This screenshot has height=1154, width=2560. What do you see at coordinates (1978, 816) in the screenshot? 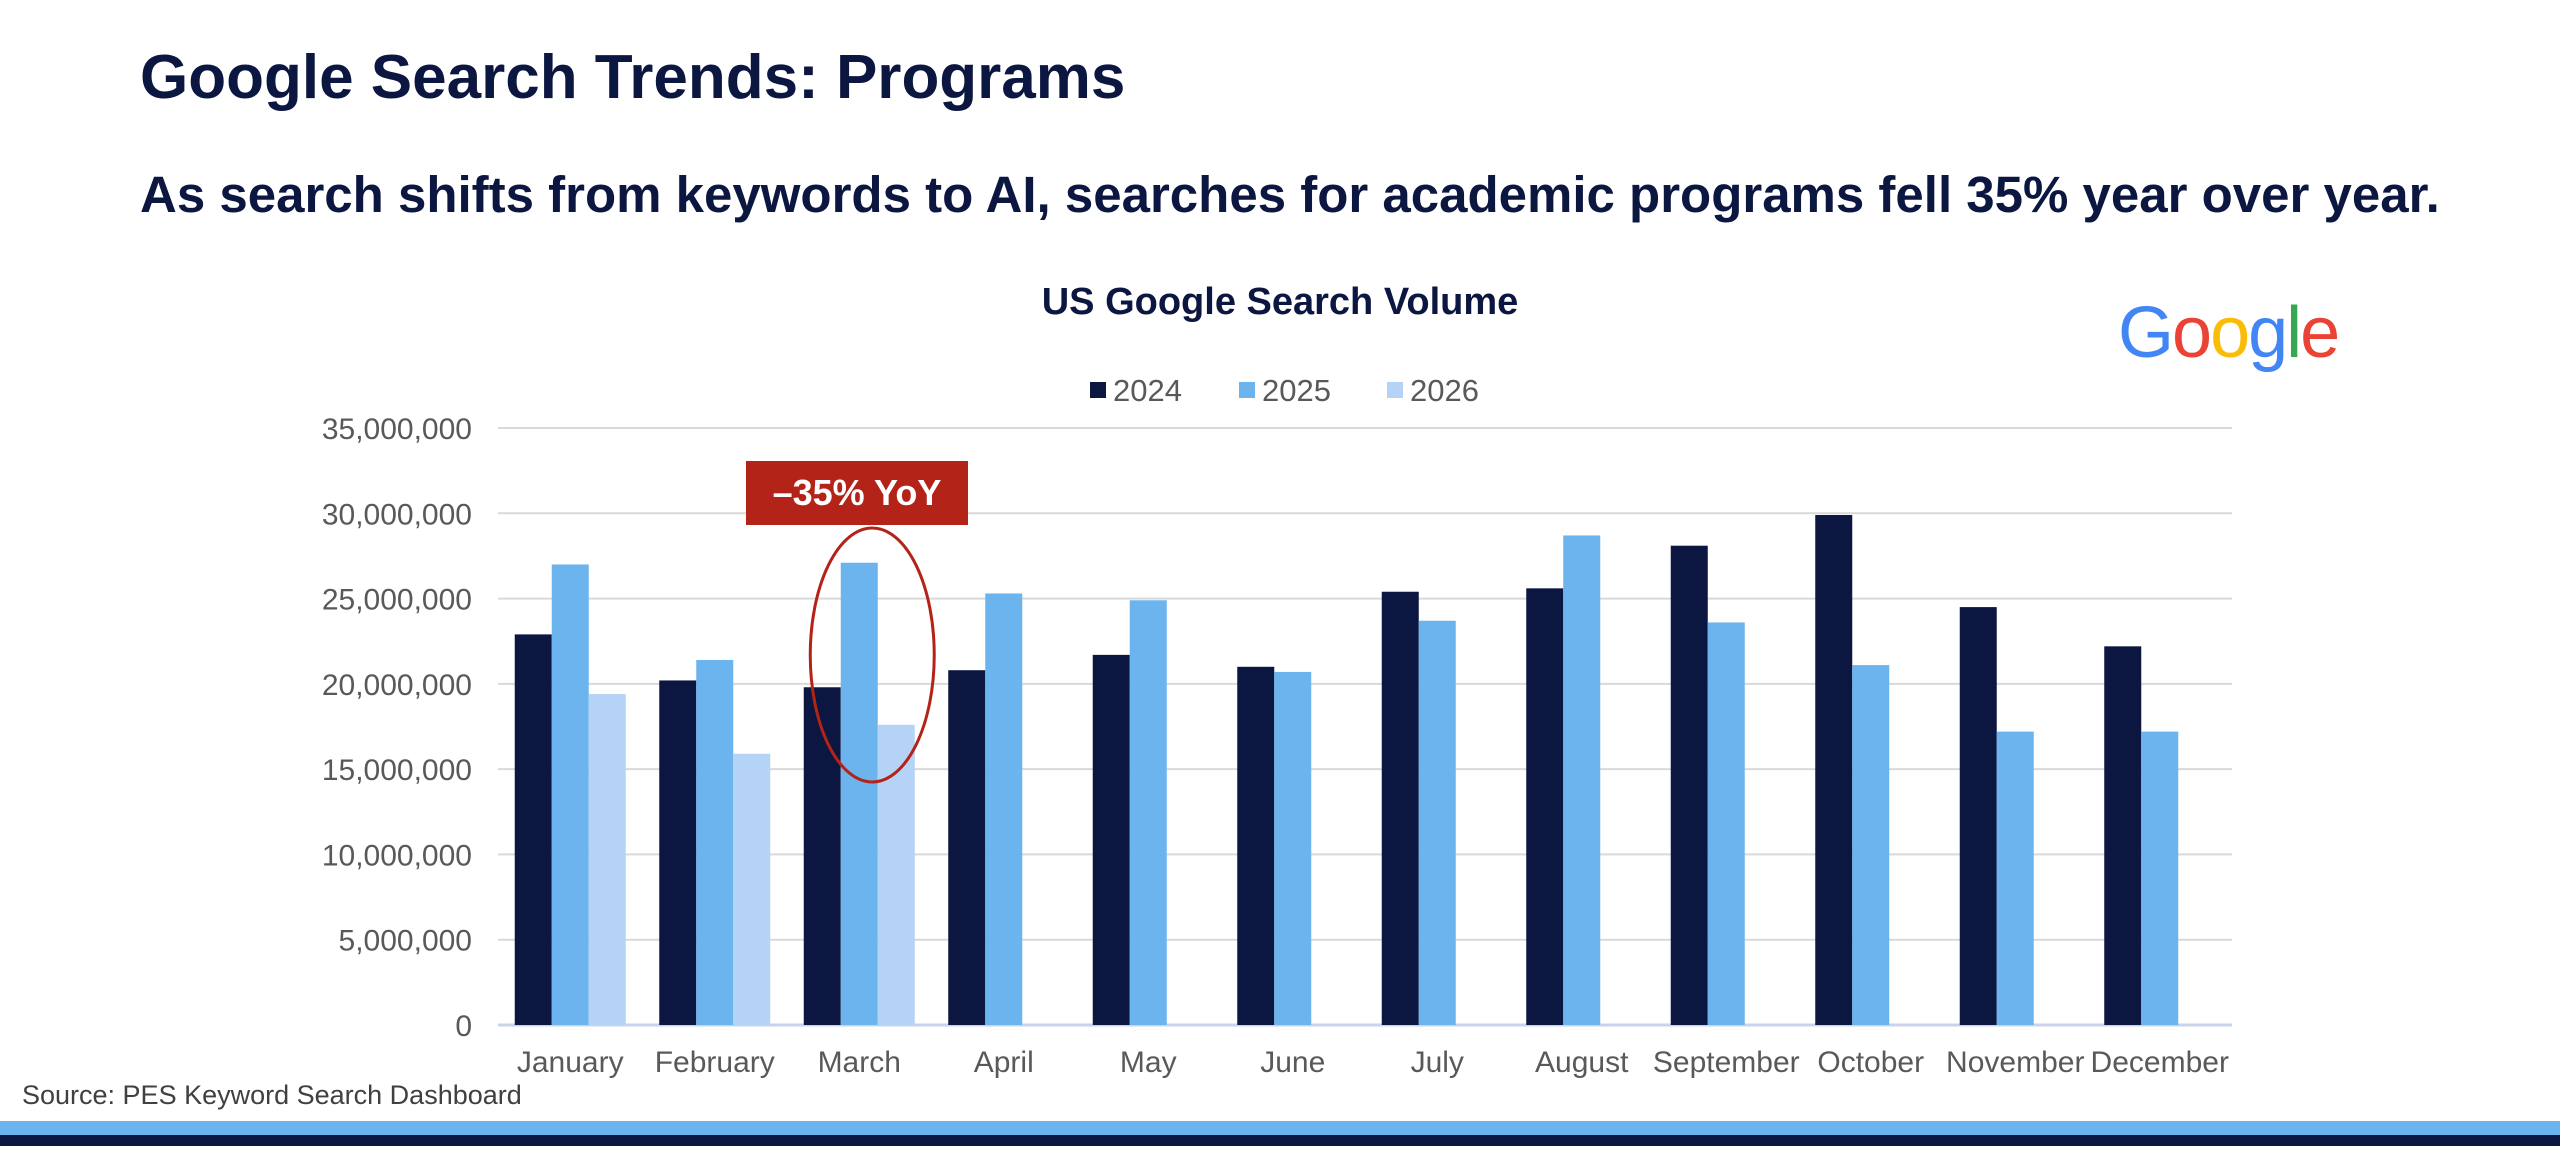
I see `bar-2024-november` at bounding box center [1978, 816].